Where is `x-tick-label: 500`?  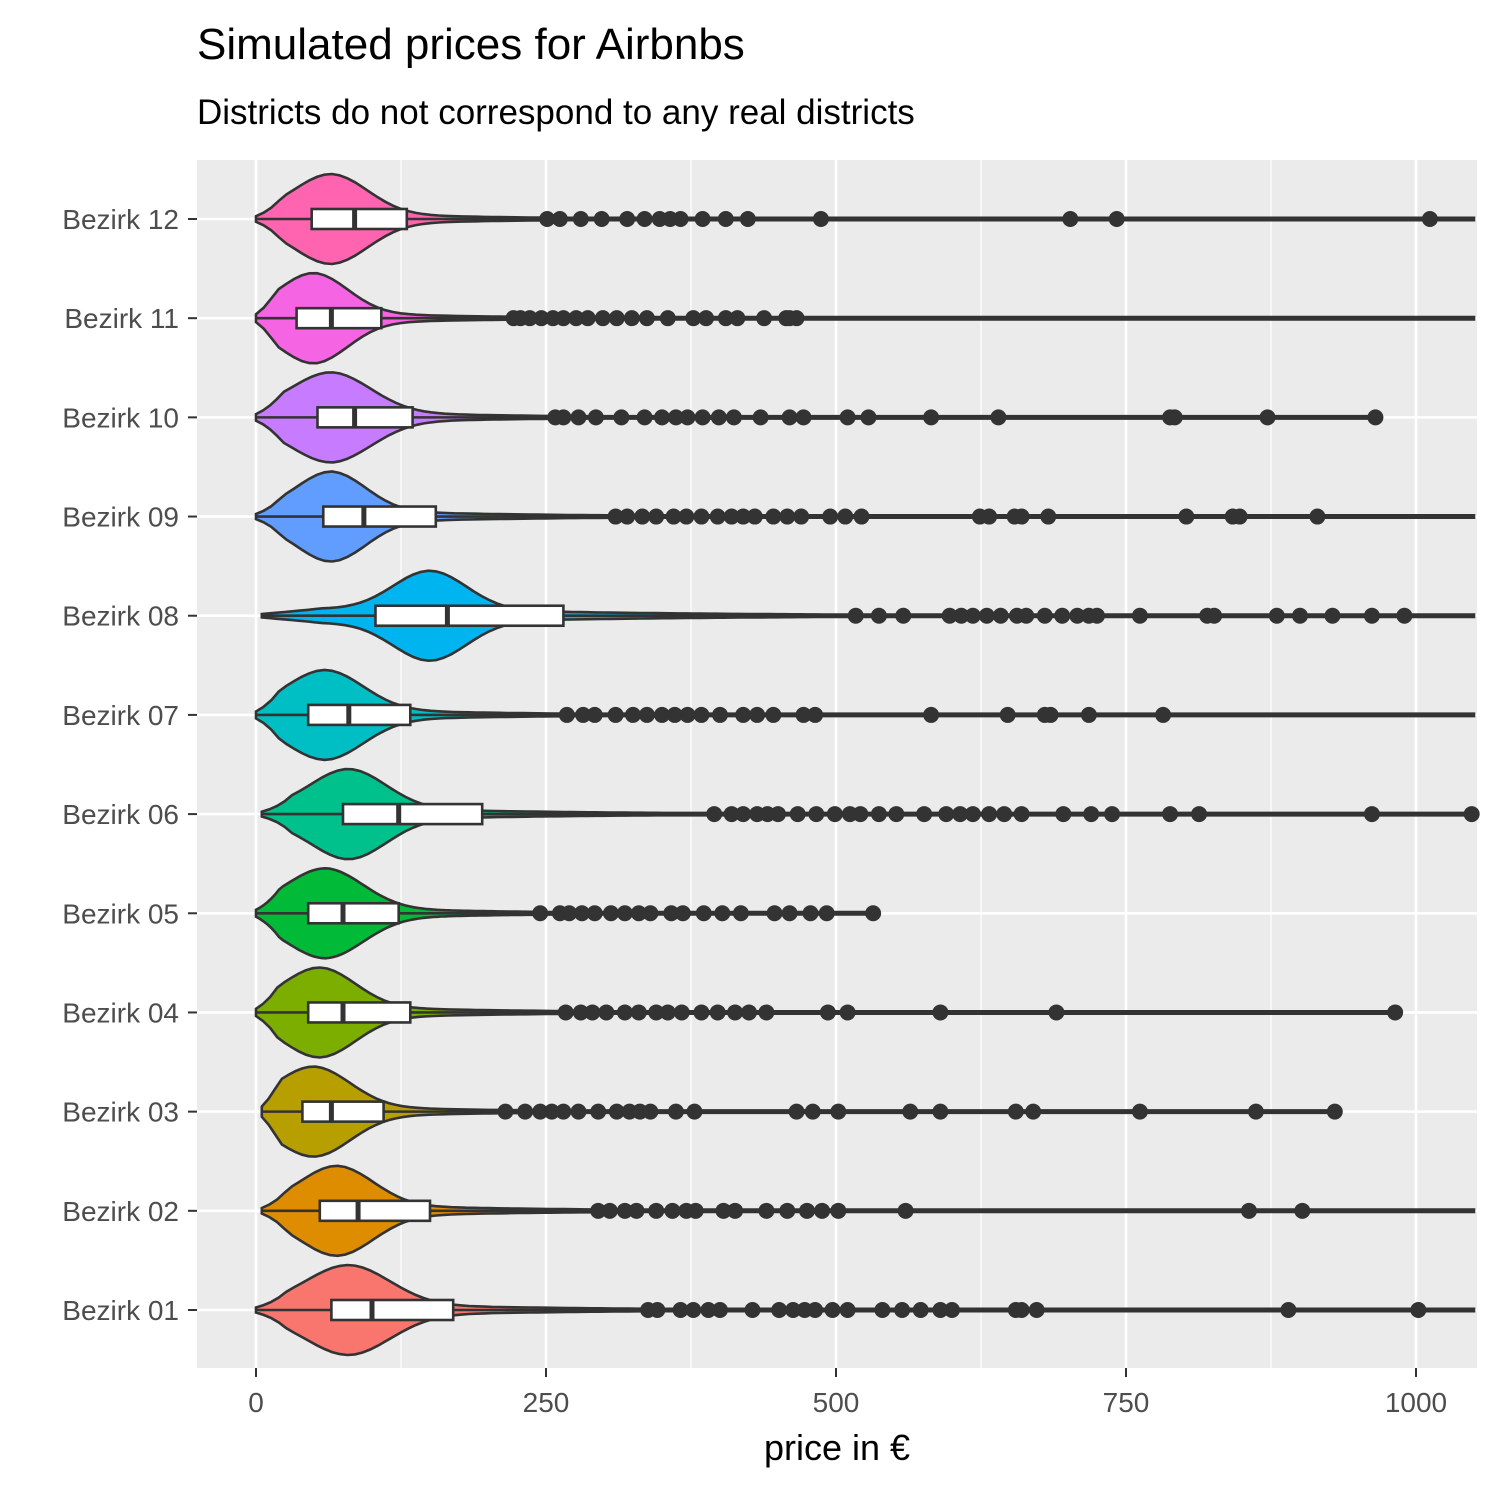
x-tick-label: 500 is located at coordinates (836, 1402).